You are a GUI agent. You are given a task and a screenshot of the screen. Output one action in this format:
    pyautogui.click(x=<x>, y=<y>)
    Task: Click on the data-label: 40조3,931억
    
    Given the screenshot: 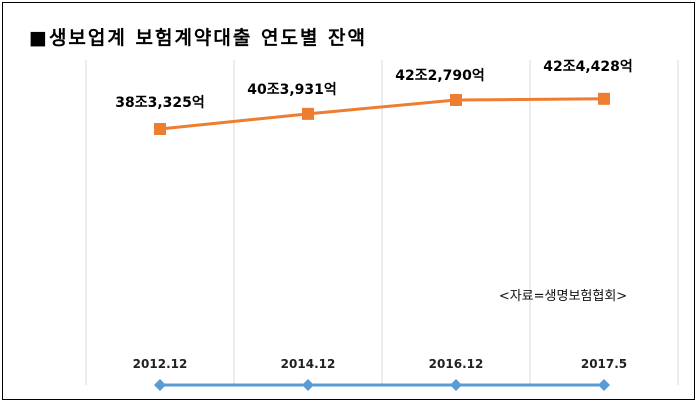 What is the action you would take?
    pyautogui.click(x=292, y=90)
    